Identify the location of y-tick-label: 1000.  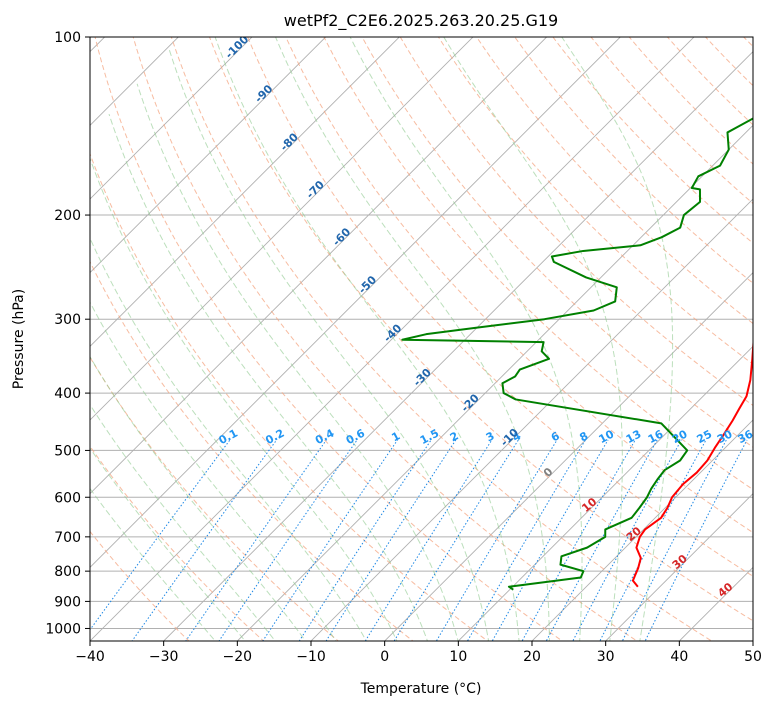
(63, 629).